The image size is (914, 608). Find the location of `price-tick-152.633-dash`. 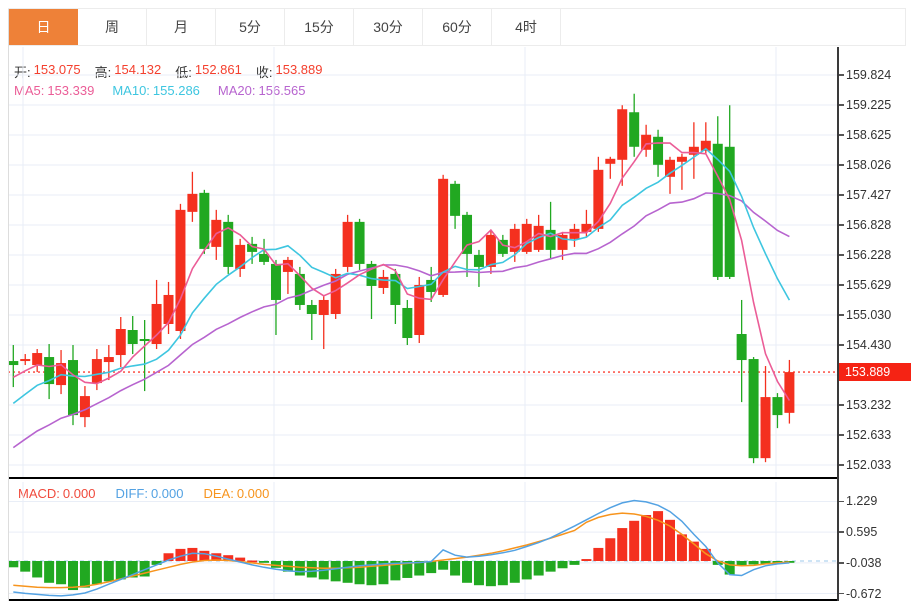

price-tick-152.633-dash is located at coordinates (841, 435).